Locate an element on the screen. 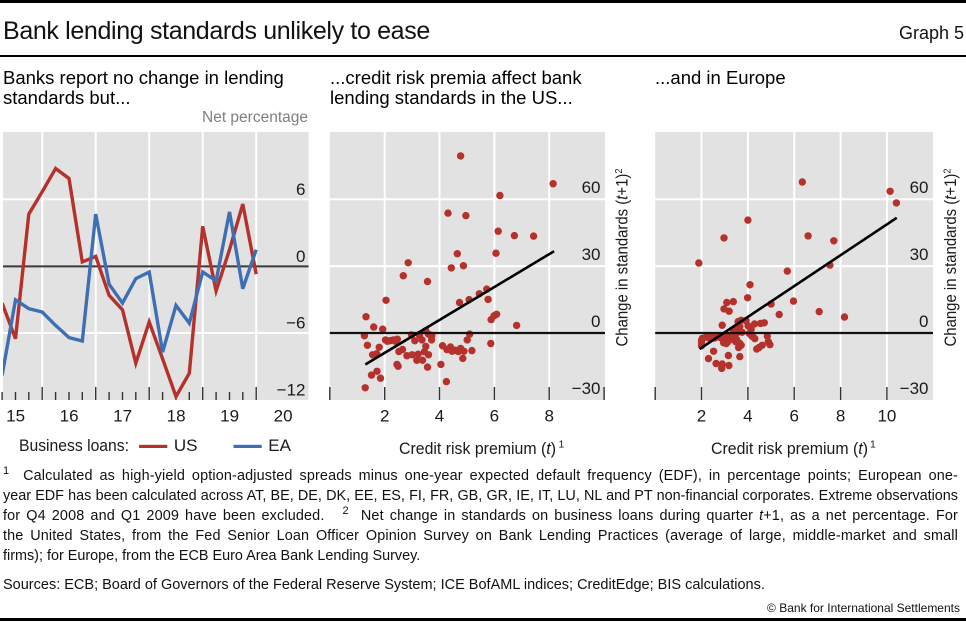 The width and height of the screenshot is (966, 626). svg-text: Business loans: is located at coordinates (74, 445).